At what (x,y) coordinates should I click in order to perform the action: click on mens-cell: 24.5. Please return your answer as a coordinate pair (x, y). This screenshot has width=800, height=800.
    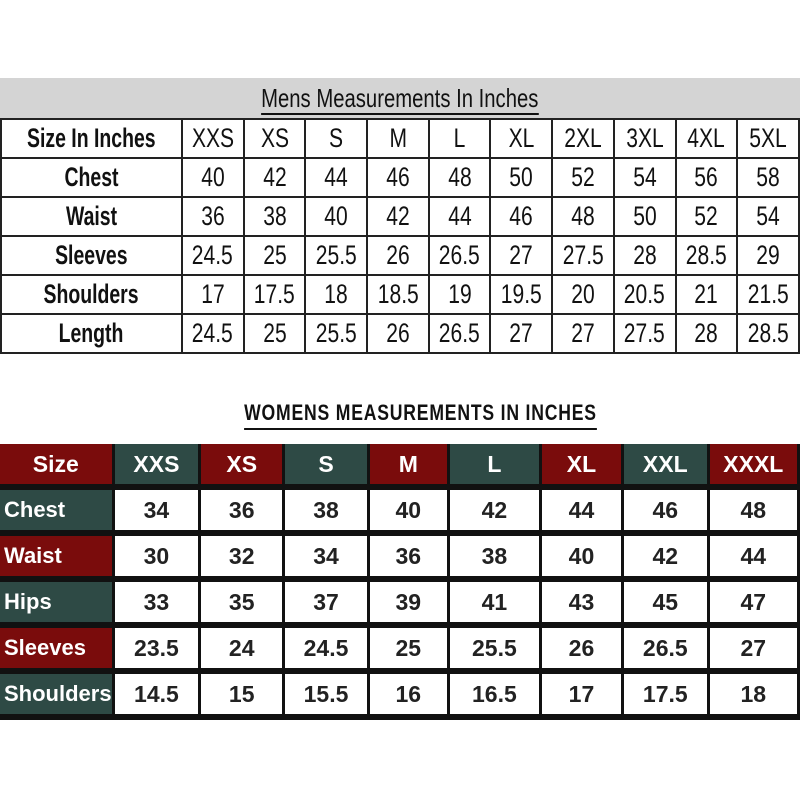
    Looking at the image, I should click on (212, 255).